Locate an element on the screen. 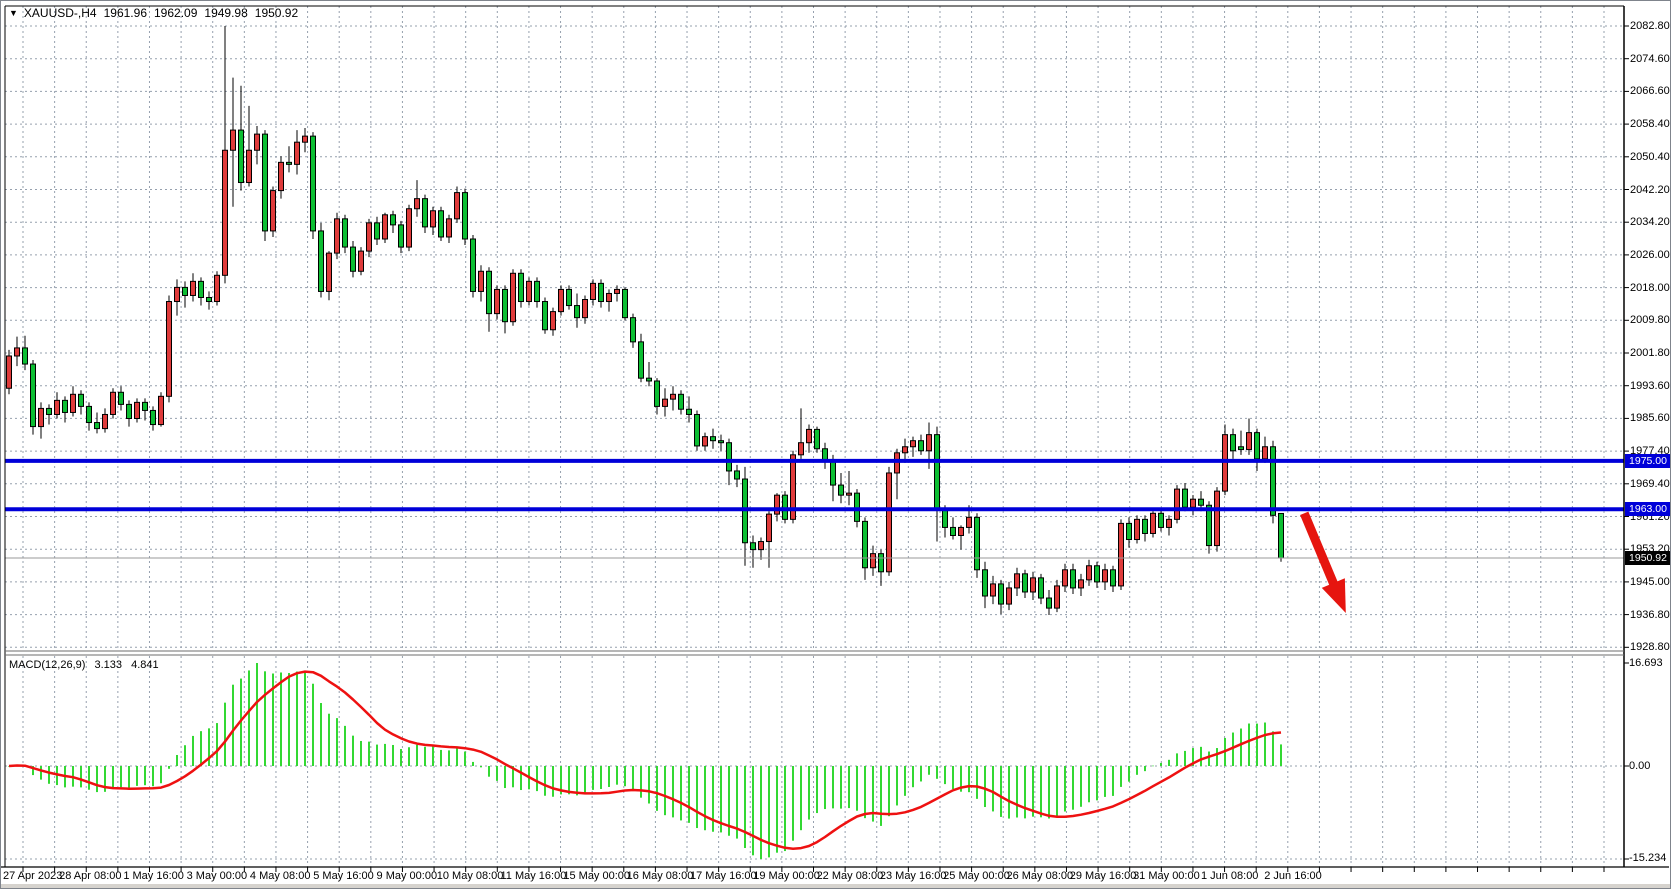  time-axis-label: 27 Apr 2023 is located at coordinates (33, 876).